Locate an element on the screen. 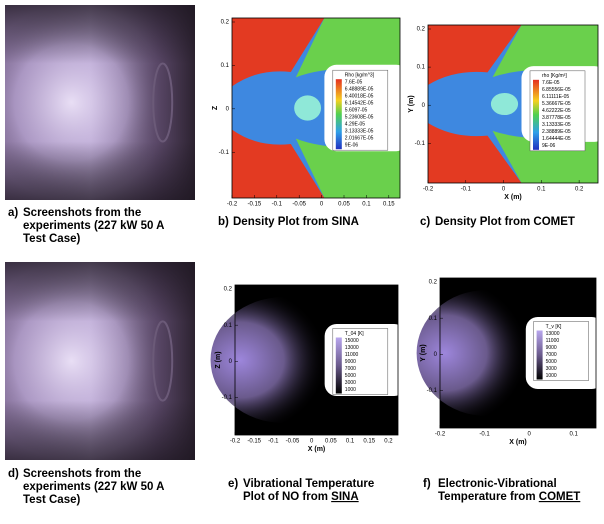  legend-value: 11000 is located at coordinates (352, 355).